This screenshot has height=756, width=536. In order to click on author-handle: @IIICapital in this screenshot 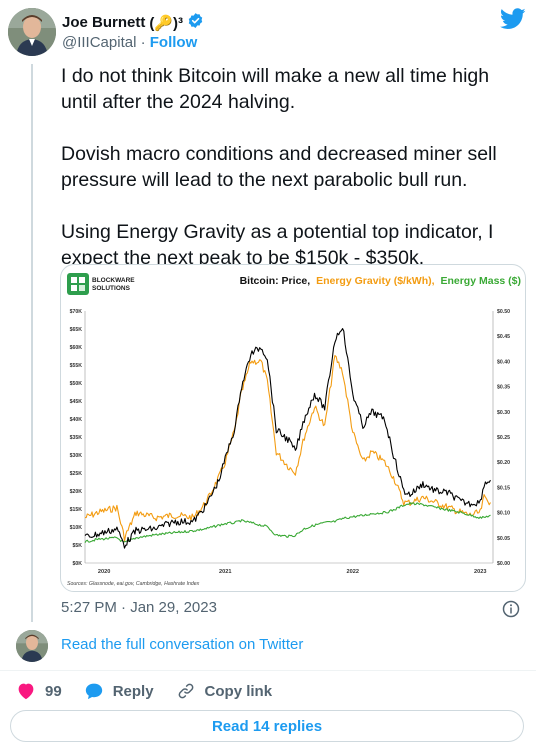, I will do `click(99, 42)`.